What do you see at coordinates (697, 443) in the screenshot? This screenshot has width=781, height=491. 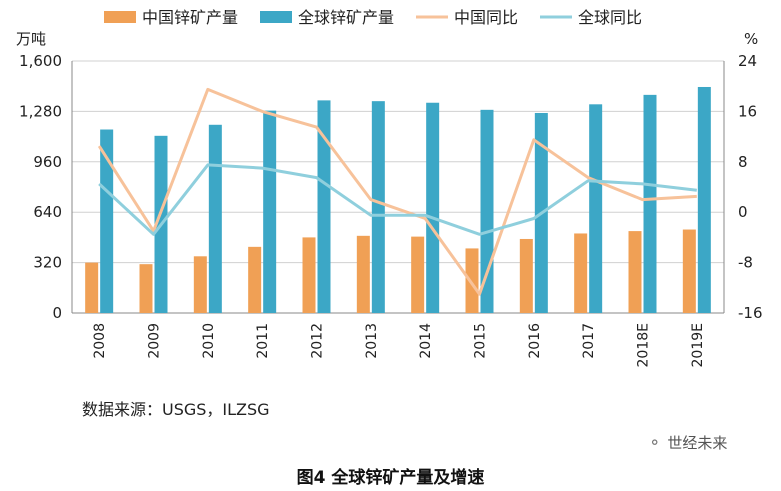 I see `watermark-text: 世经未来` at bounding box center [697, 443].